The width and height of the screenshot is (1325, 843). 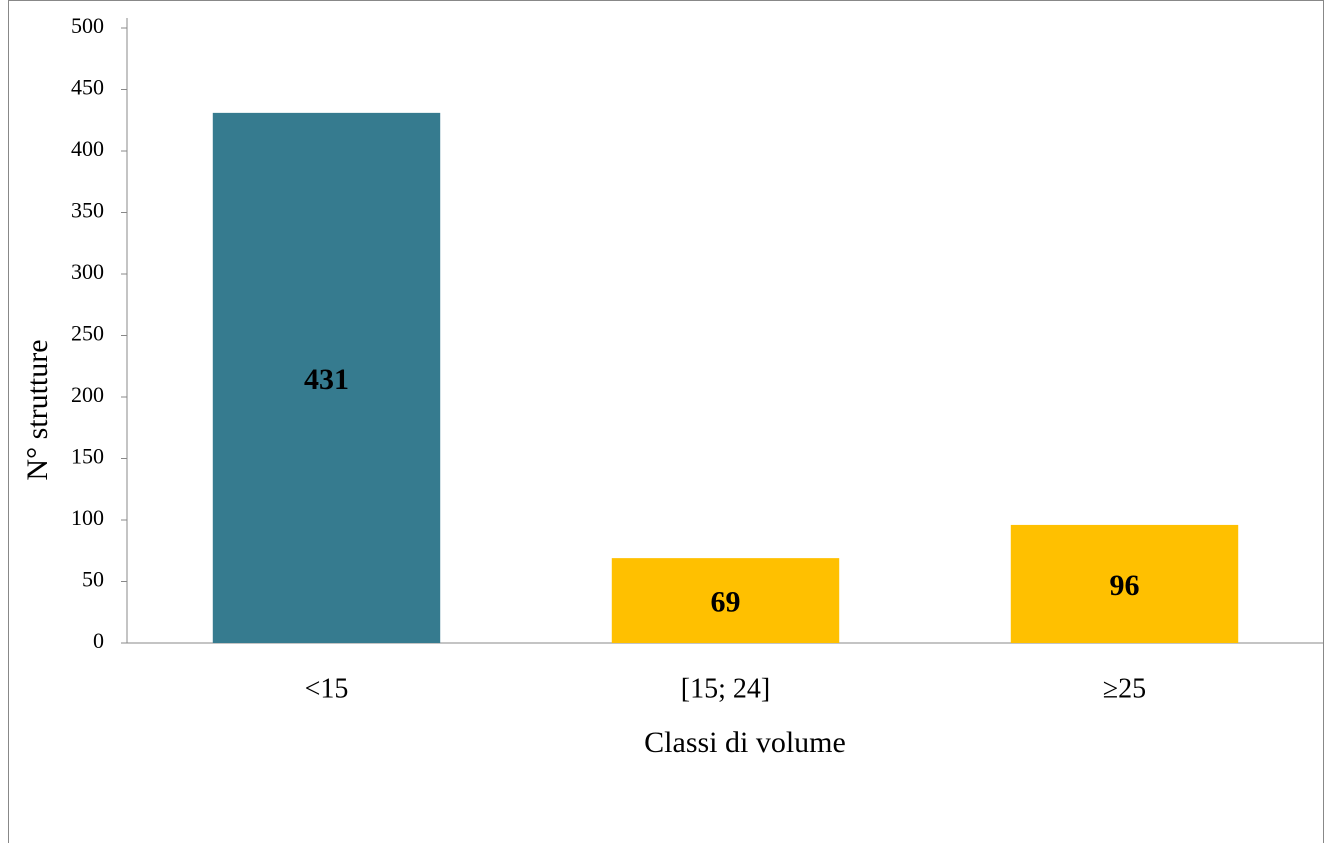 I want to click on value-label: 96, so click(x=1125, y=585).